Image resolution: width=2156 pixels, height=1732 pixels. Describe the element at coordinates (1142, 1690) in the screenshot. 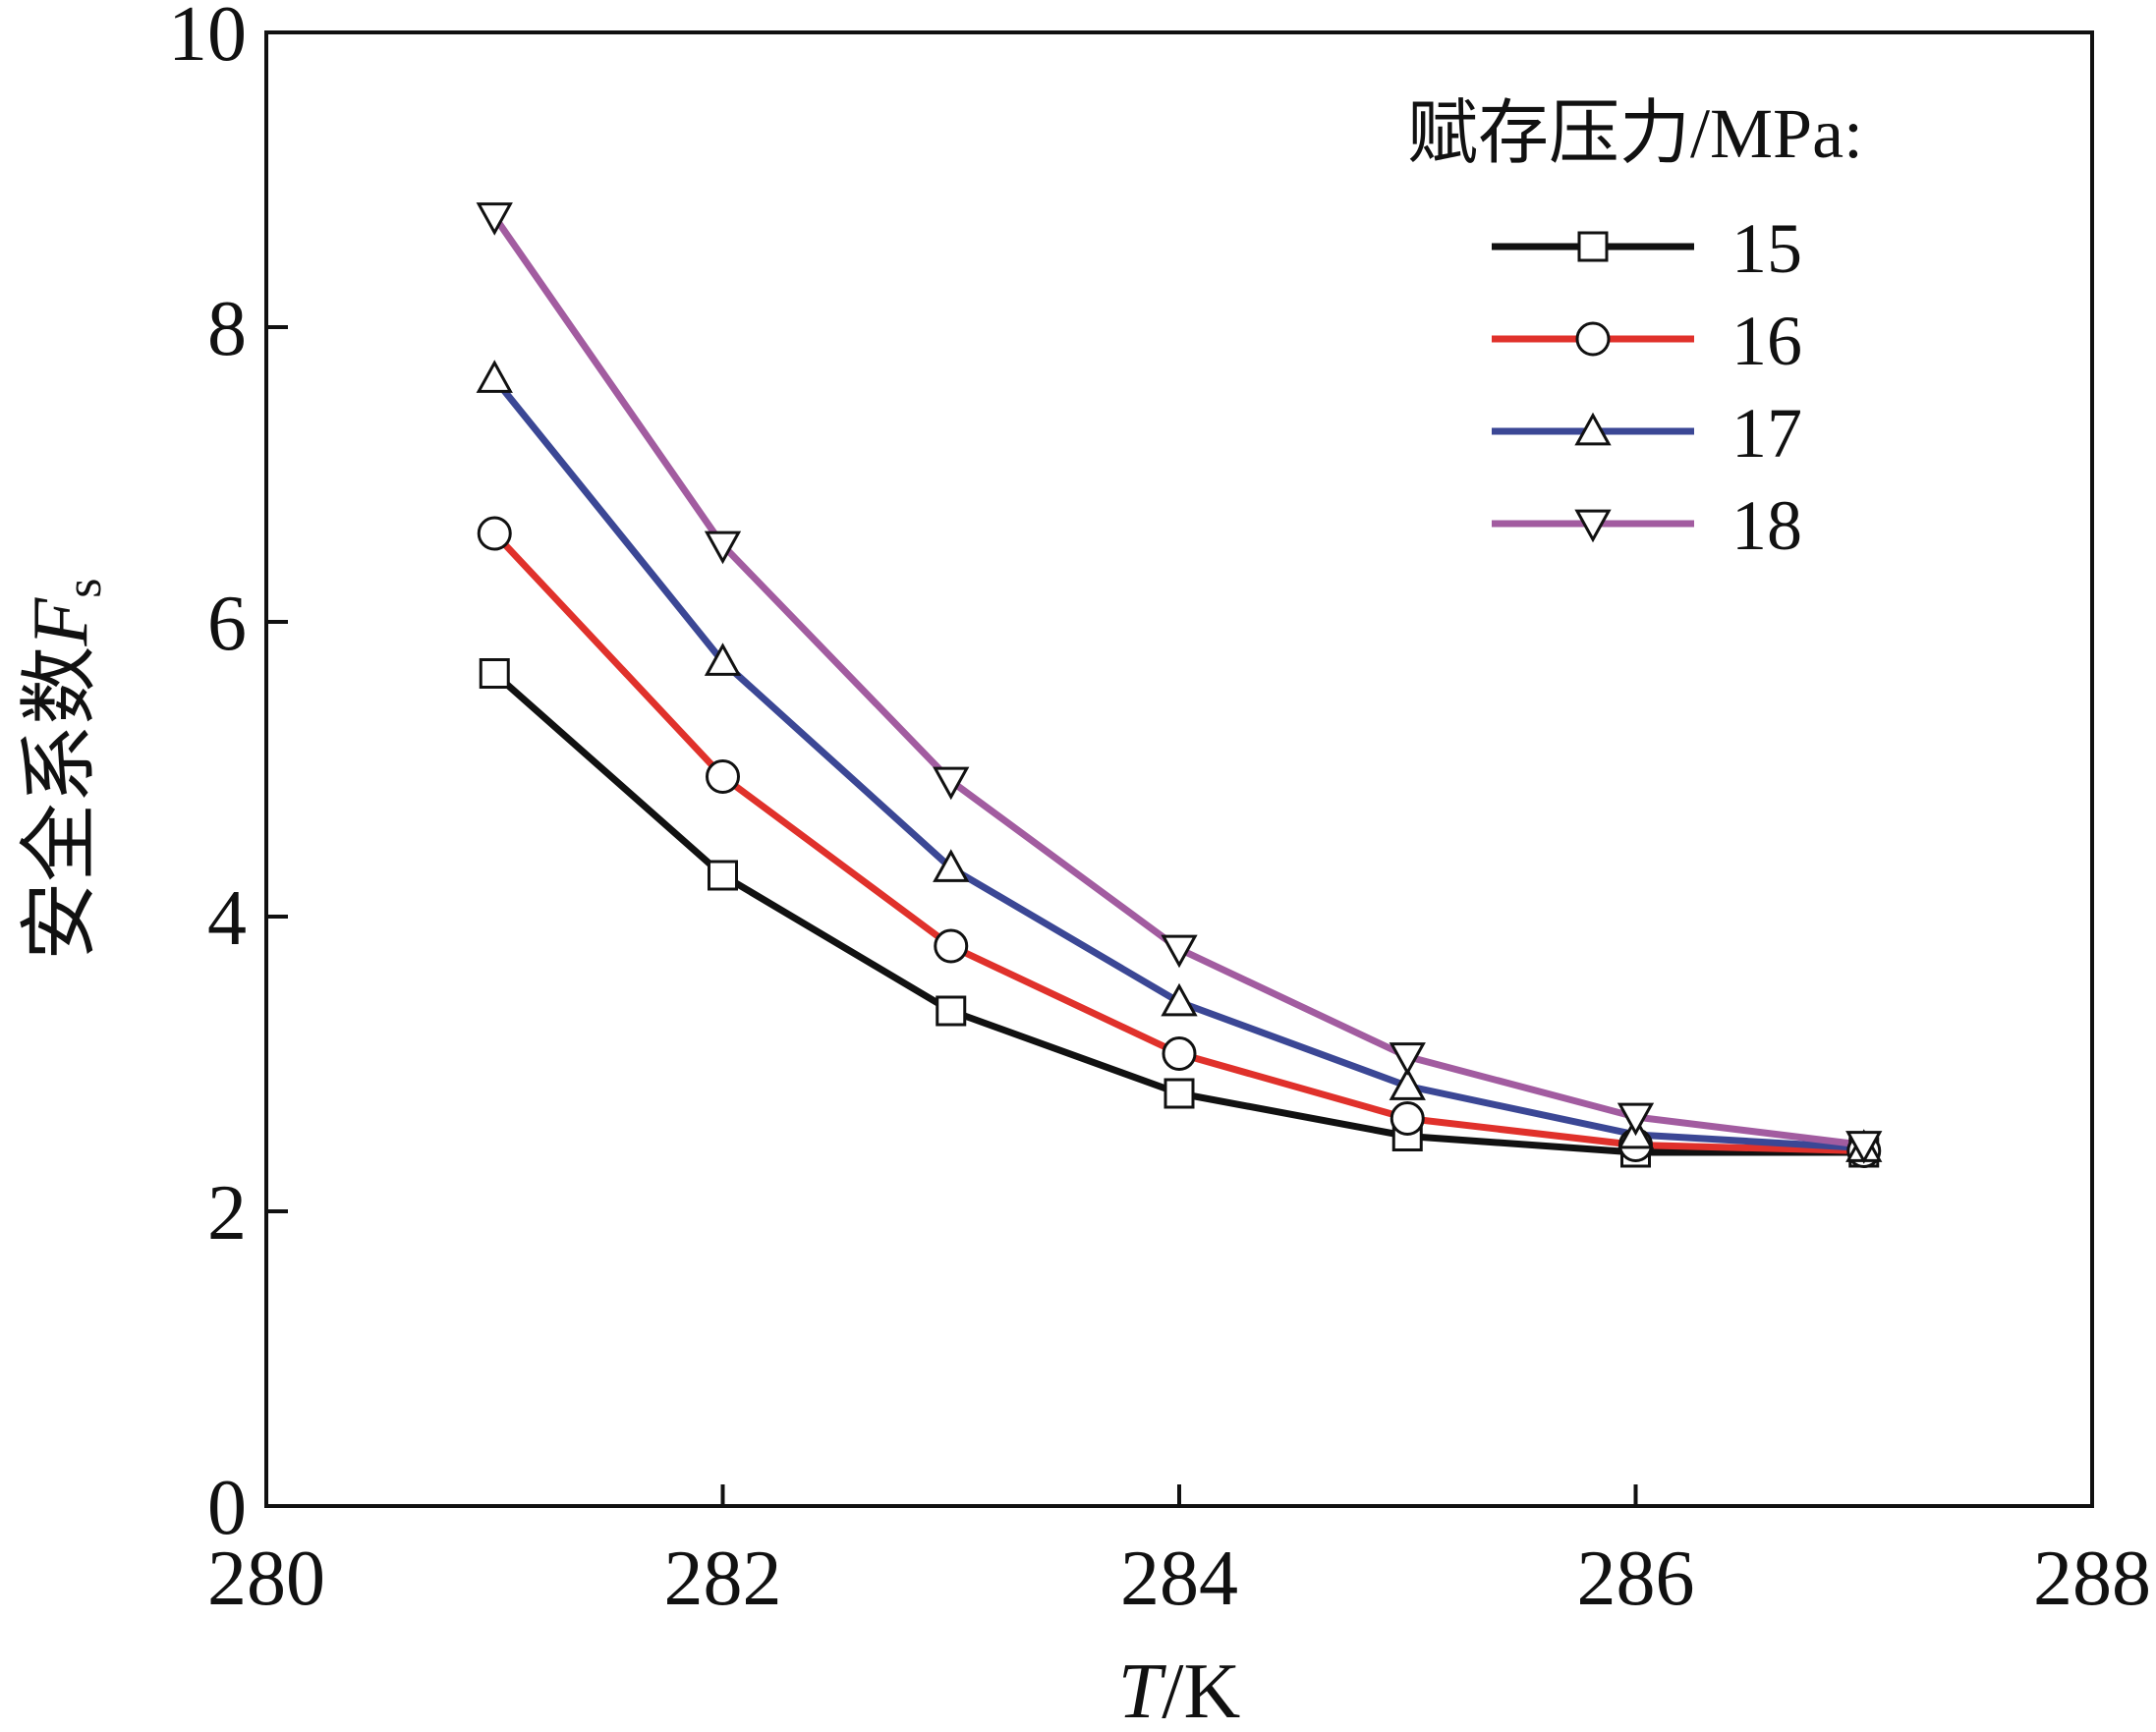

I see `x-axis-variable: T` at that location.